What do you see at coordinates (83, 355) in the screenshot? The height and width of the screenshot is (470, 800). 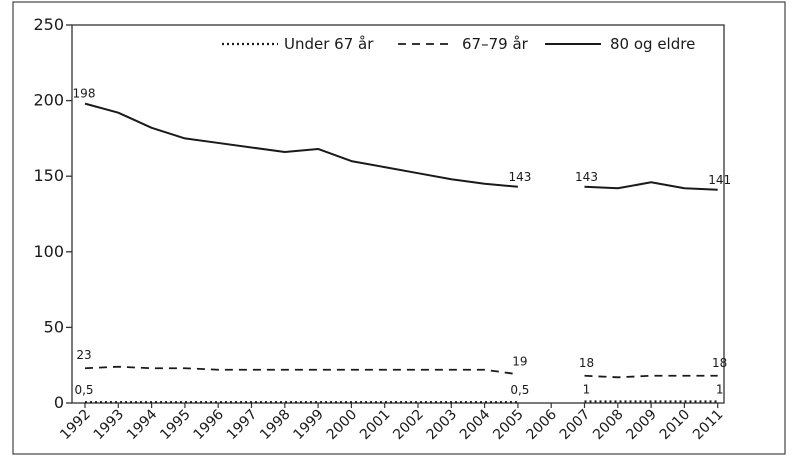 I see `data-label: 23` at bounding box center [83, 355].